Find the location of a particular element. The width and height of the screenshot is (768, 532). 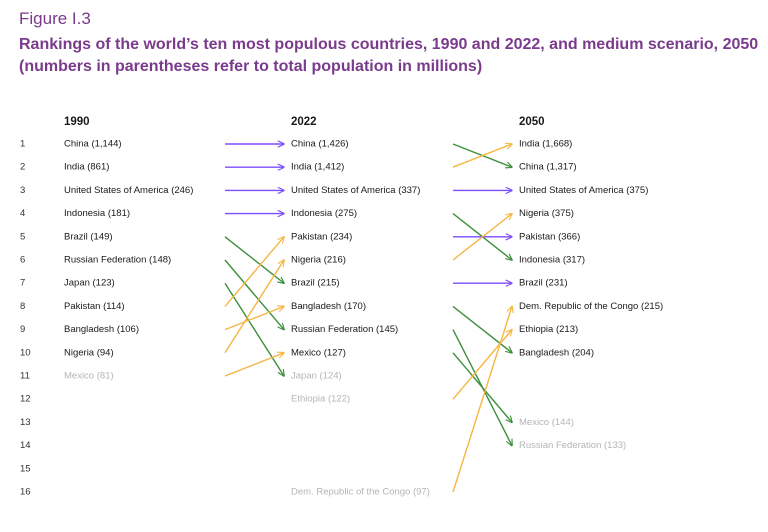

country-label: China (1,426) is located at coordinates (320, 144).